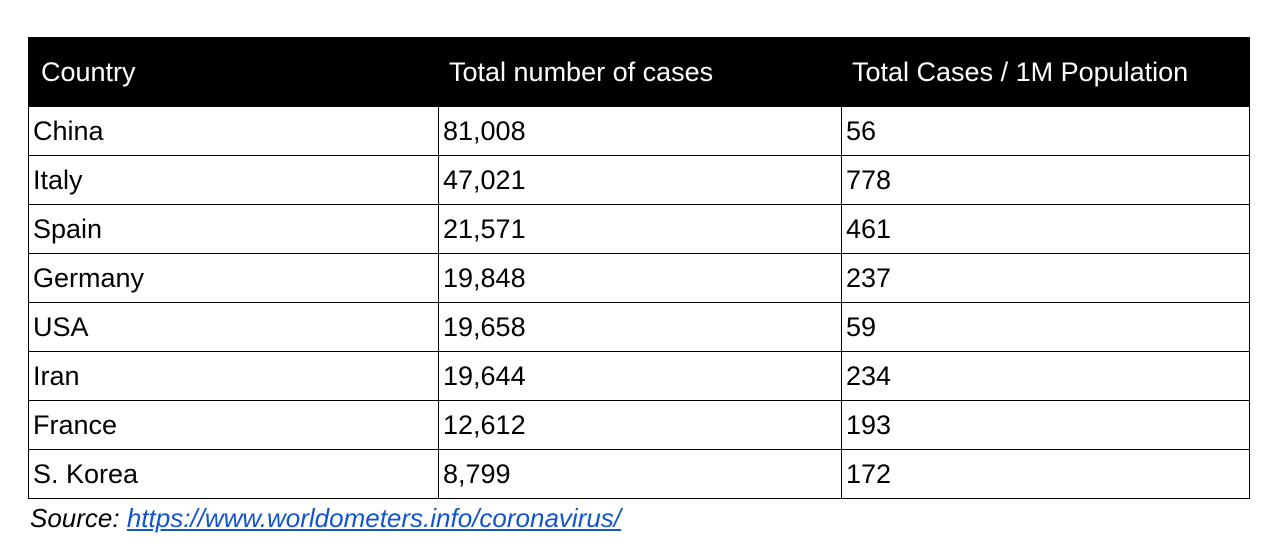  I want to click on cell-country: Iran, so click(233, 376).